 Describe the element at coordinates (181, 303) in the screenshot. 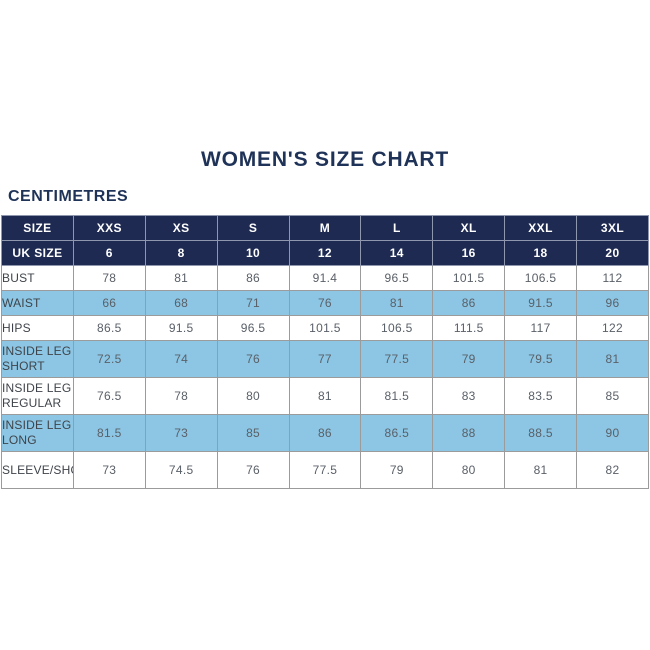

I see `size-value-cell: 68` at that location.